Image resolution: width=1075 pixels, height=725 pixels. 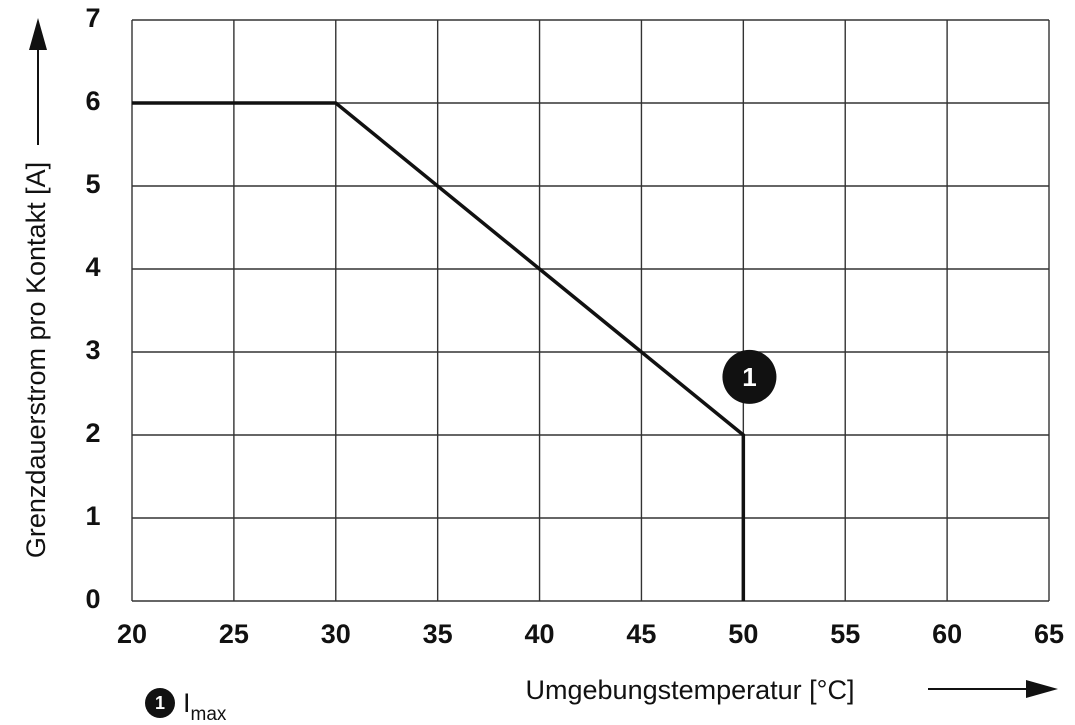 What do you see at coordinates (845, 634) in the screenshot?
I see `x-tick-label: 55` at bounding box center [845, 634].